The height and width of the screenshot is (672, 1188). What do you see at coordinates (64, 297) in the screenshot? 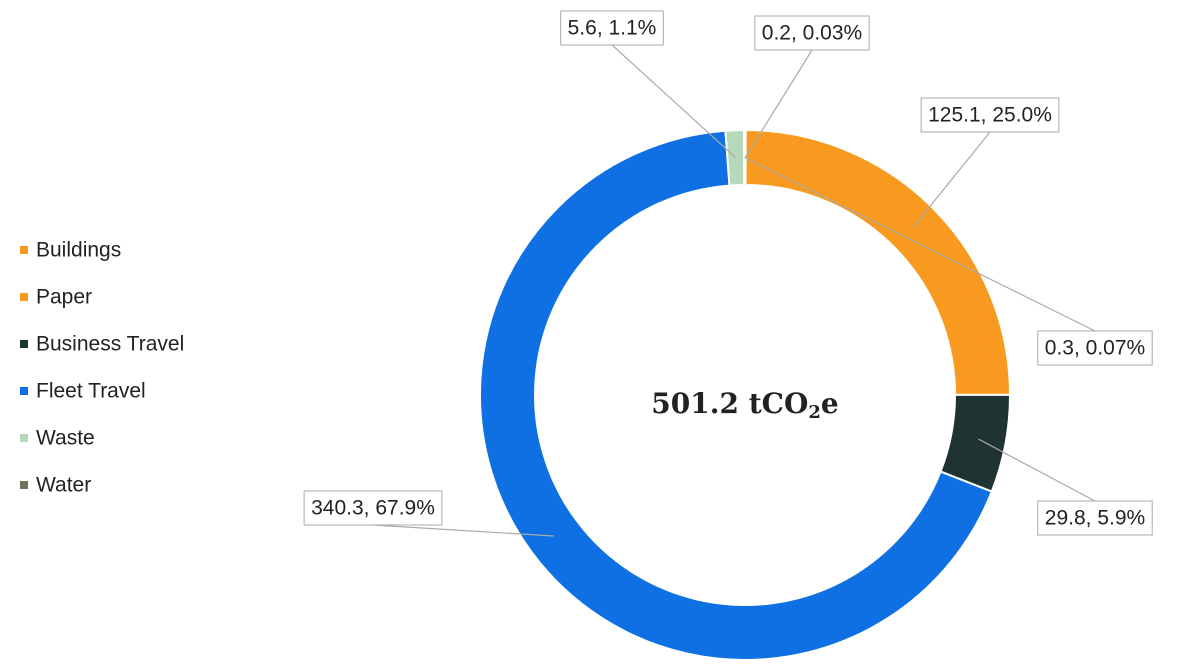
I see `legend-label: Paper` at bounding box center [64, 297].